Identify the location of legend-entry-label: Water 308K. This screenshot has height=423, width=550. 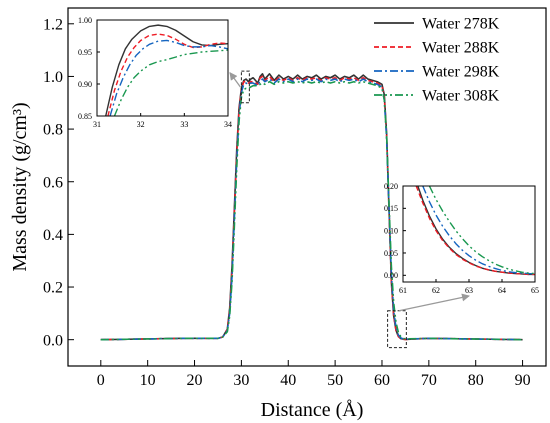
(461, 96).